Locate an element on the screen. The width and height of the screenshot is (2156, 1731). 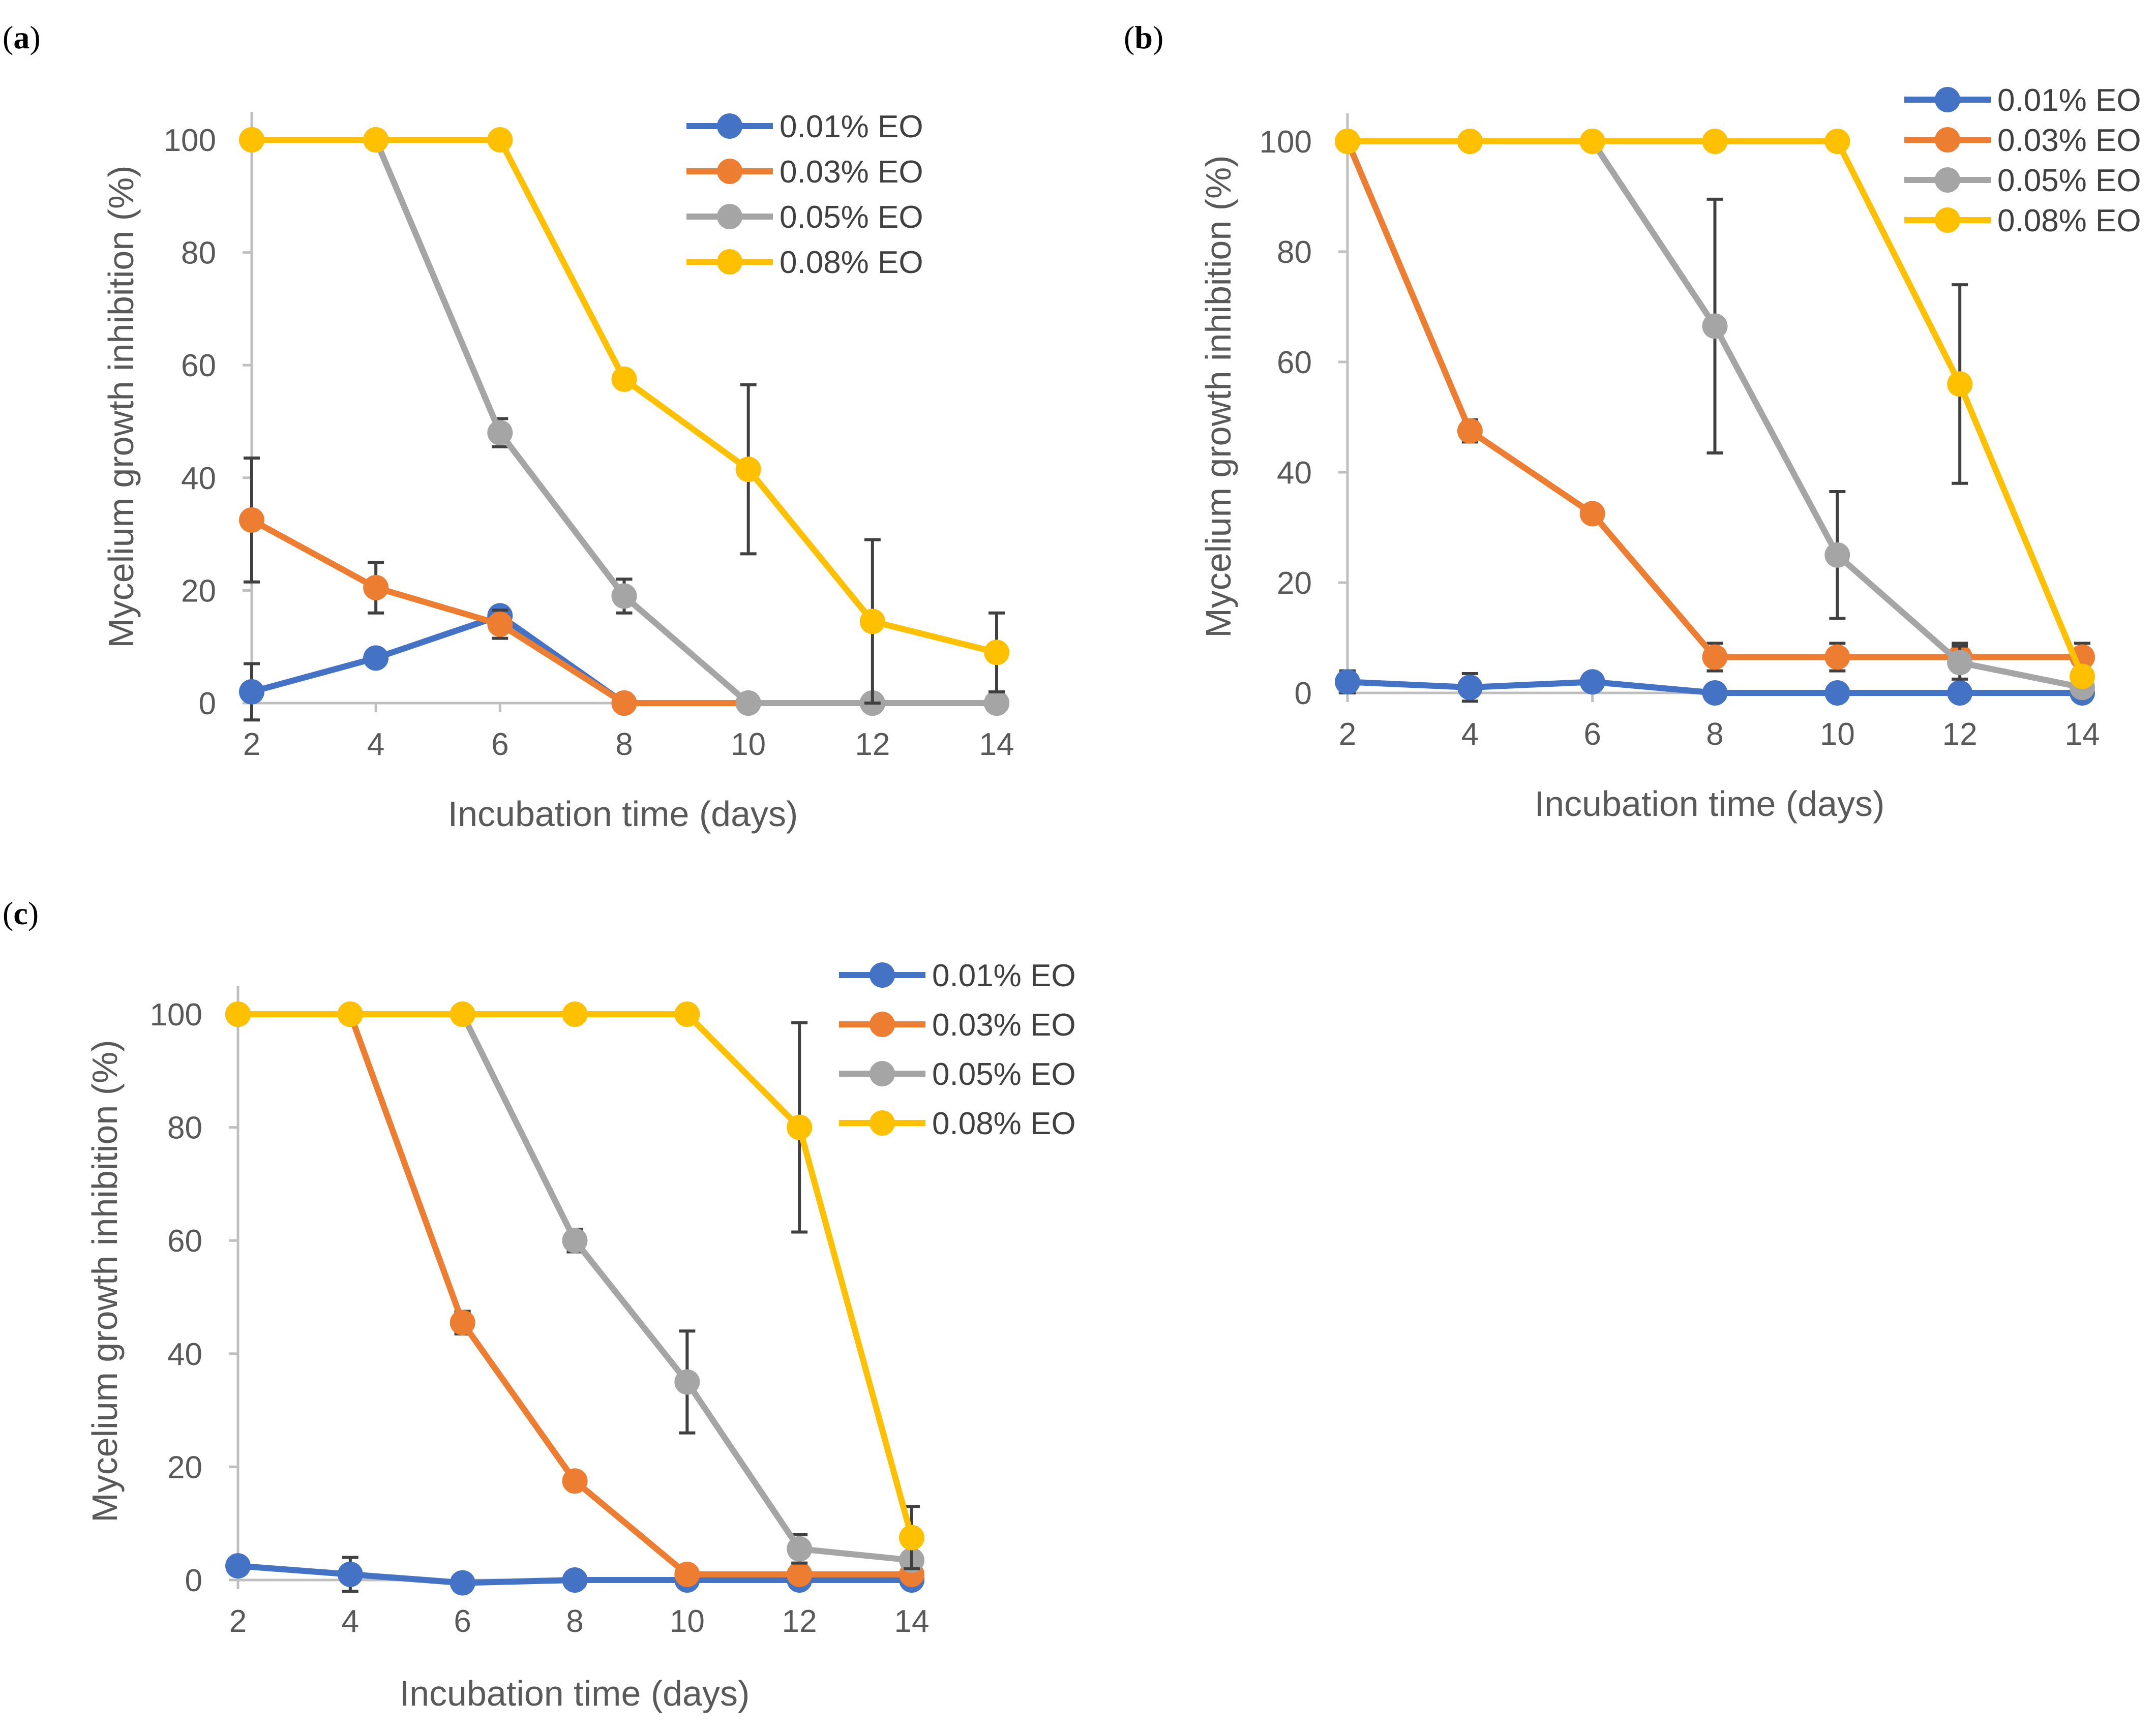
y-tick-label-b: 80 is located at coordinates (1295, 253).